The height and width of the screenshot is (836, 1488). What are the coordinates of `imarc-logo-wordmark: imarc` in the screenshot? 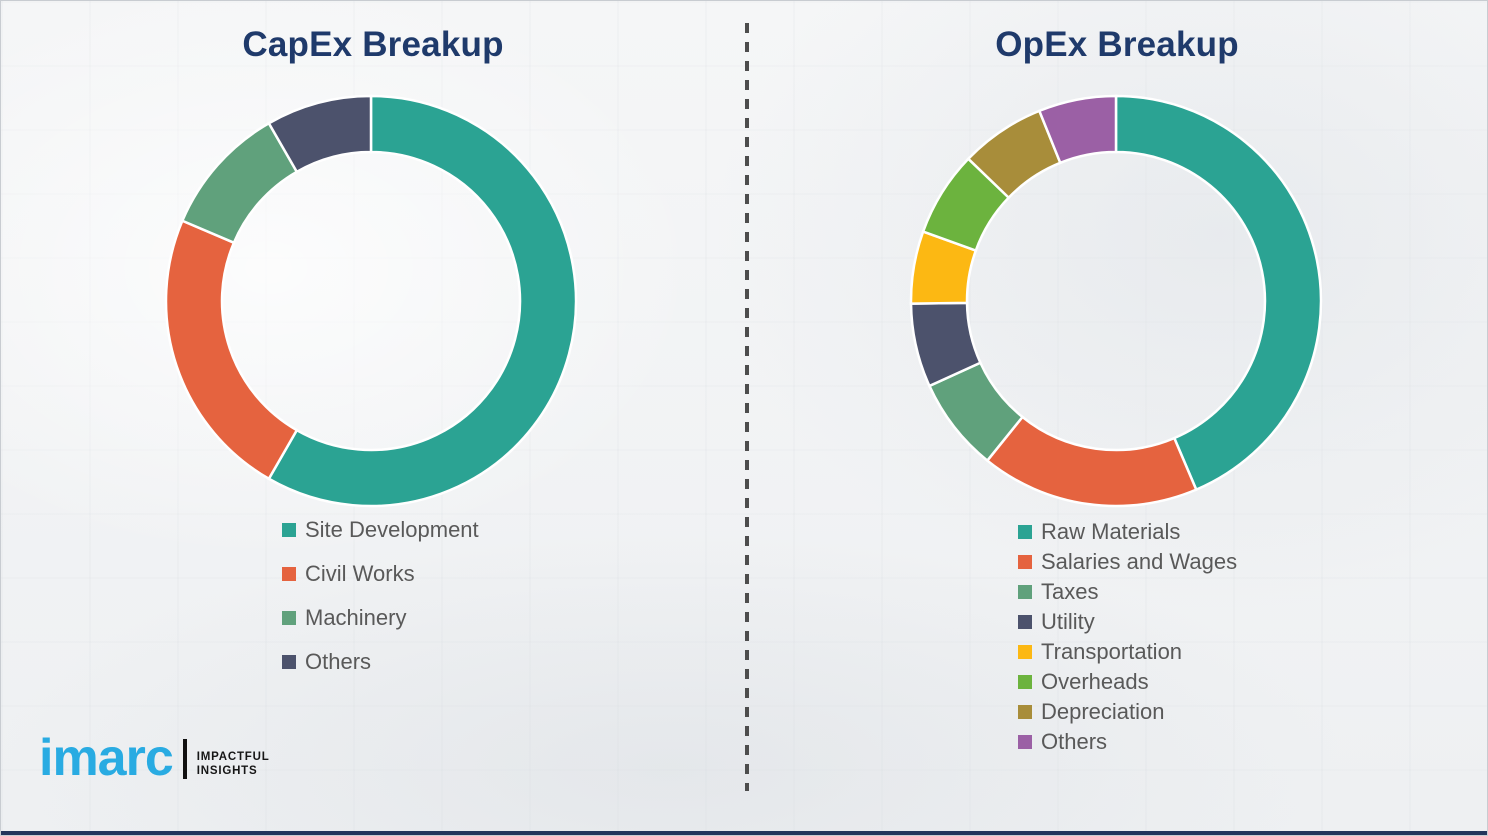 It's located at (106, 758).